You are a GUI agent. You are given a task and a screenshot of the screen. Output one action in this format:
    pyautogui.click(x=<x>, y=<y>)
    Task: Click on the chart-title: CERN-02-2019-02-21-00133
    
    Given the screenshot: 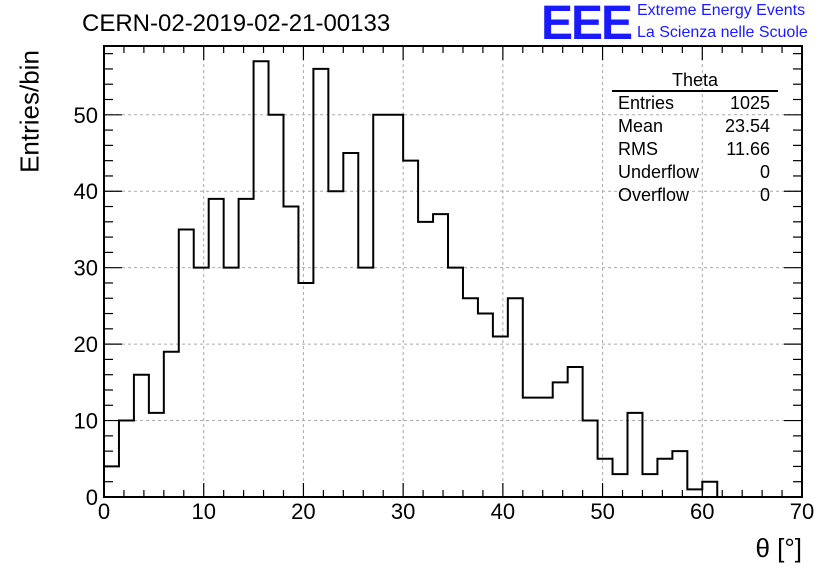 What is the action you would take?
    pyautogui.click(x=236, y=23)
    